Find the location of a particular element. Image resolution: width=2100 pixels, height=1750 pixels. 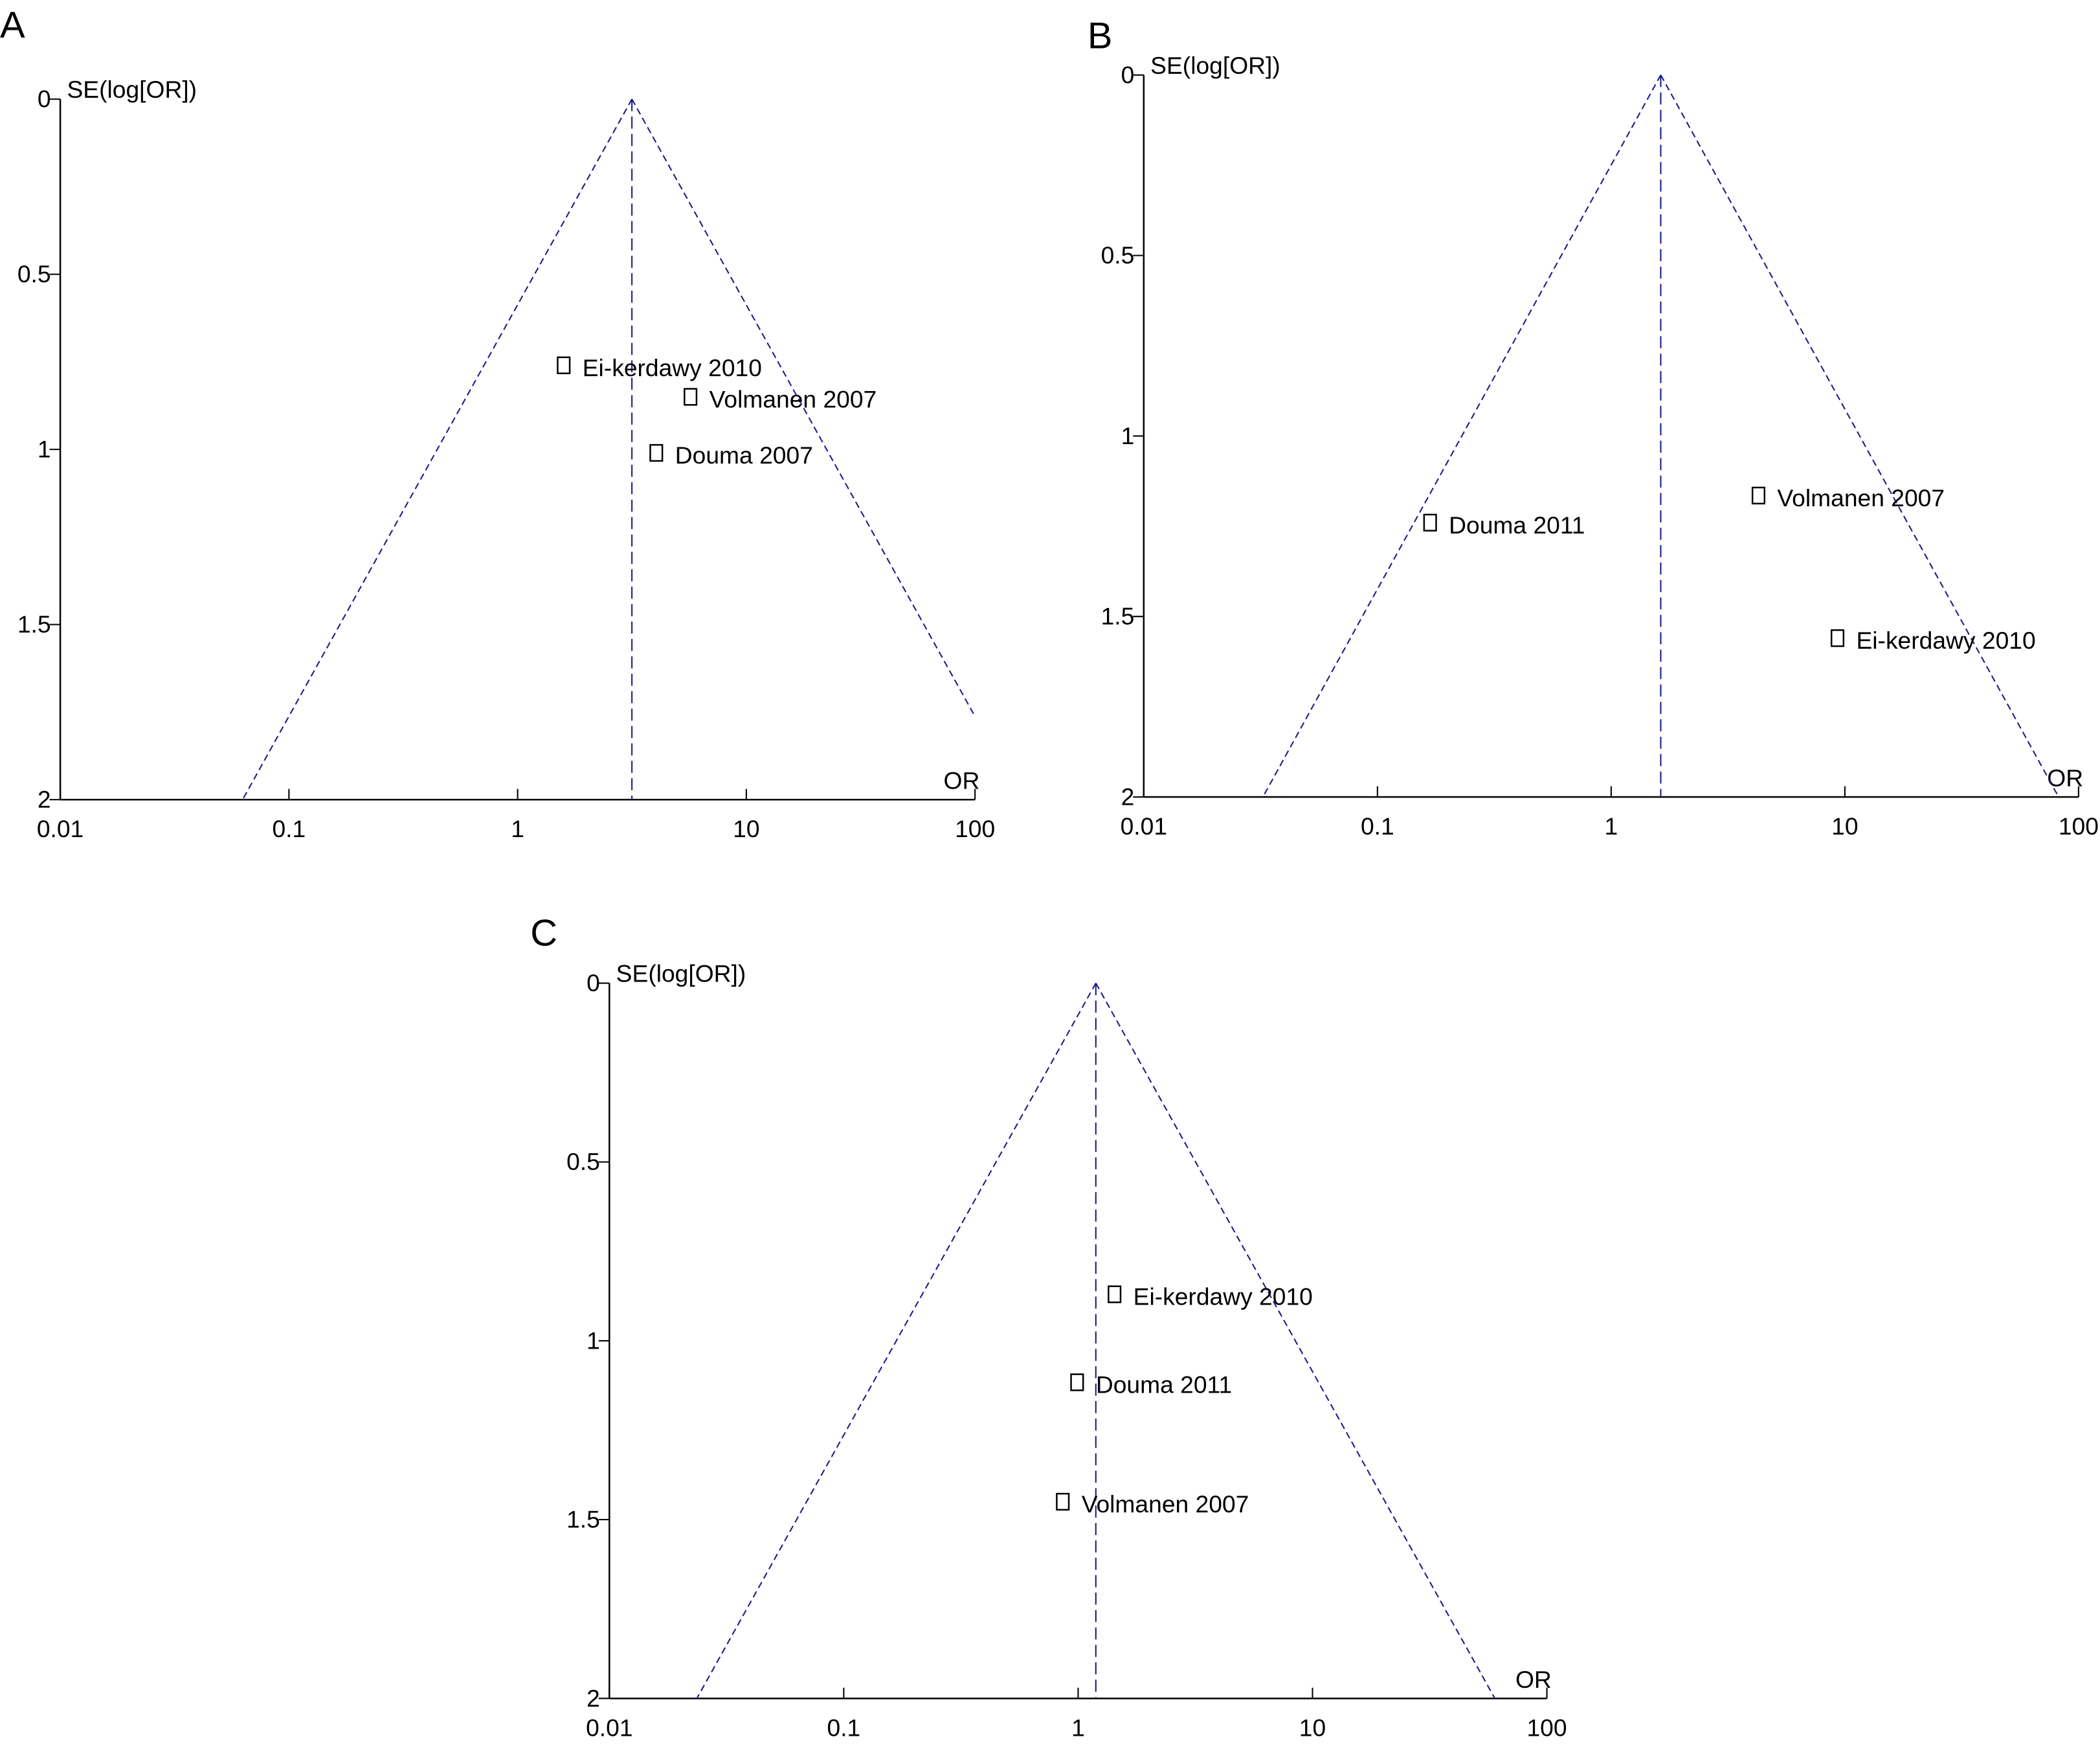

study-label: Douma 2007 is located at coordinates (744, 455).